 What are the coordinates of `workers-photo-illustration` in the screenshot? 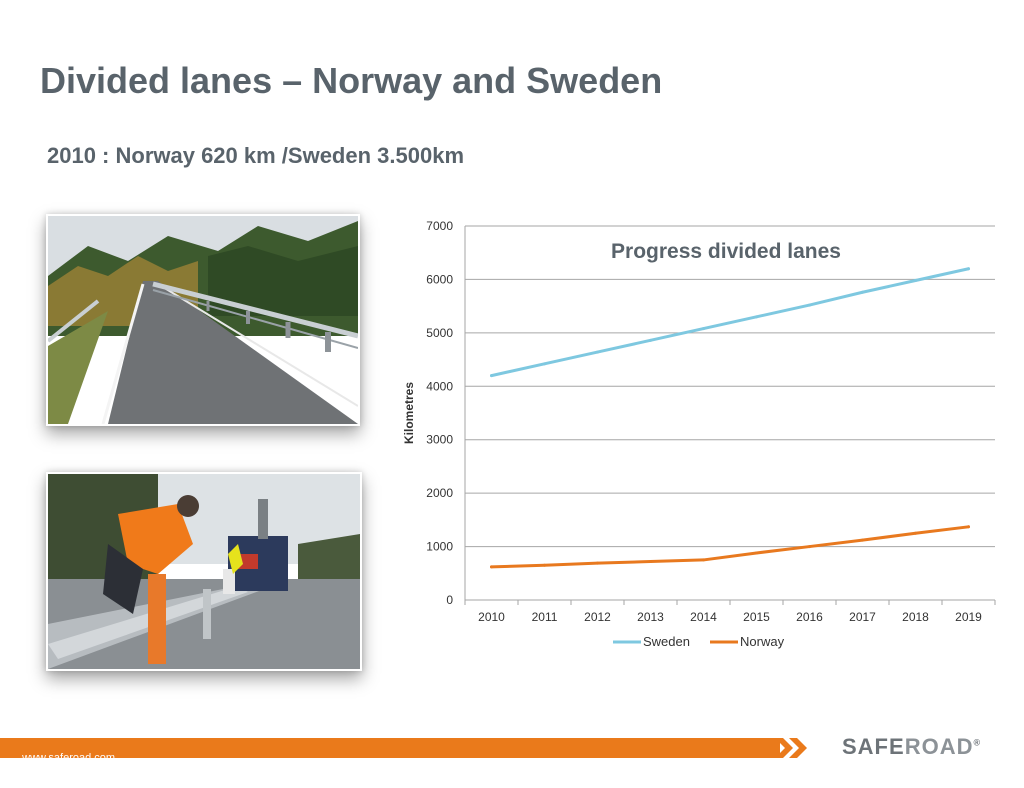 It's located at (204, 571).